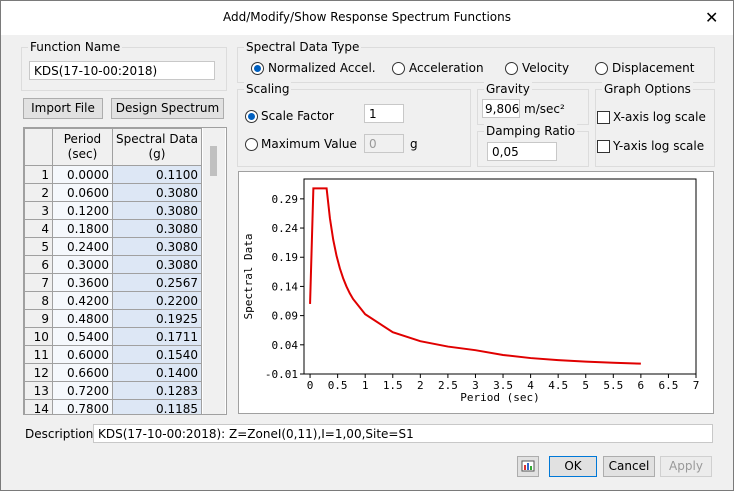 This screenshot has width=734, height=491. What do you see at coordinates (82, 174) in the screenshot?
I see `cell: 0.0000` at bounding box center [82, 174].